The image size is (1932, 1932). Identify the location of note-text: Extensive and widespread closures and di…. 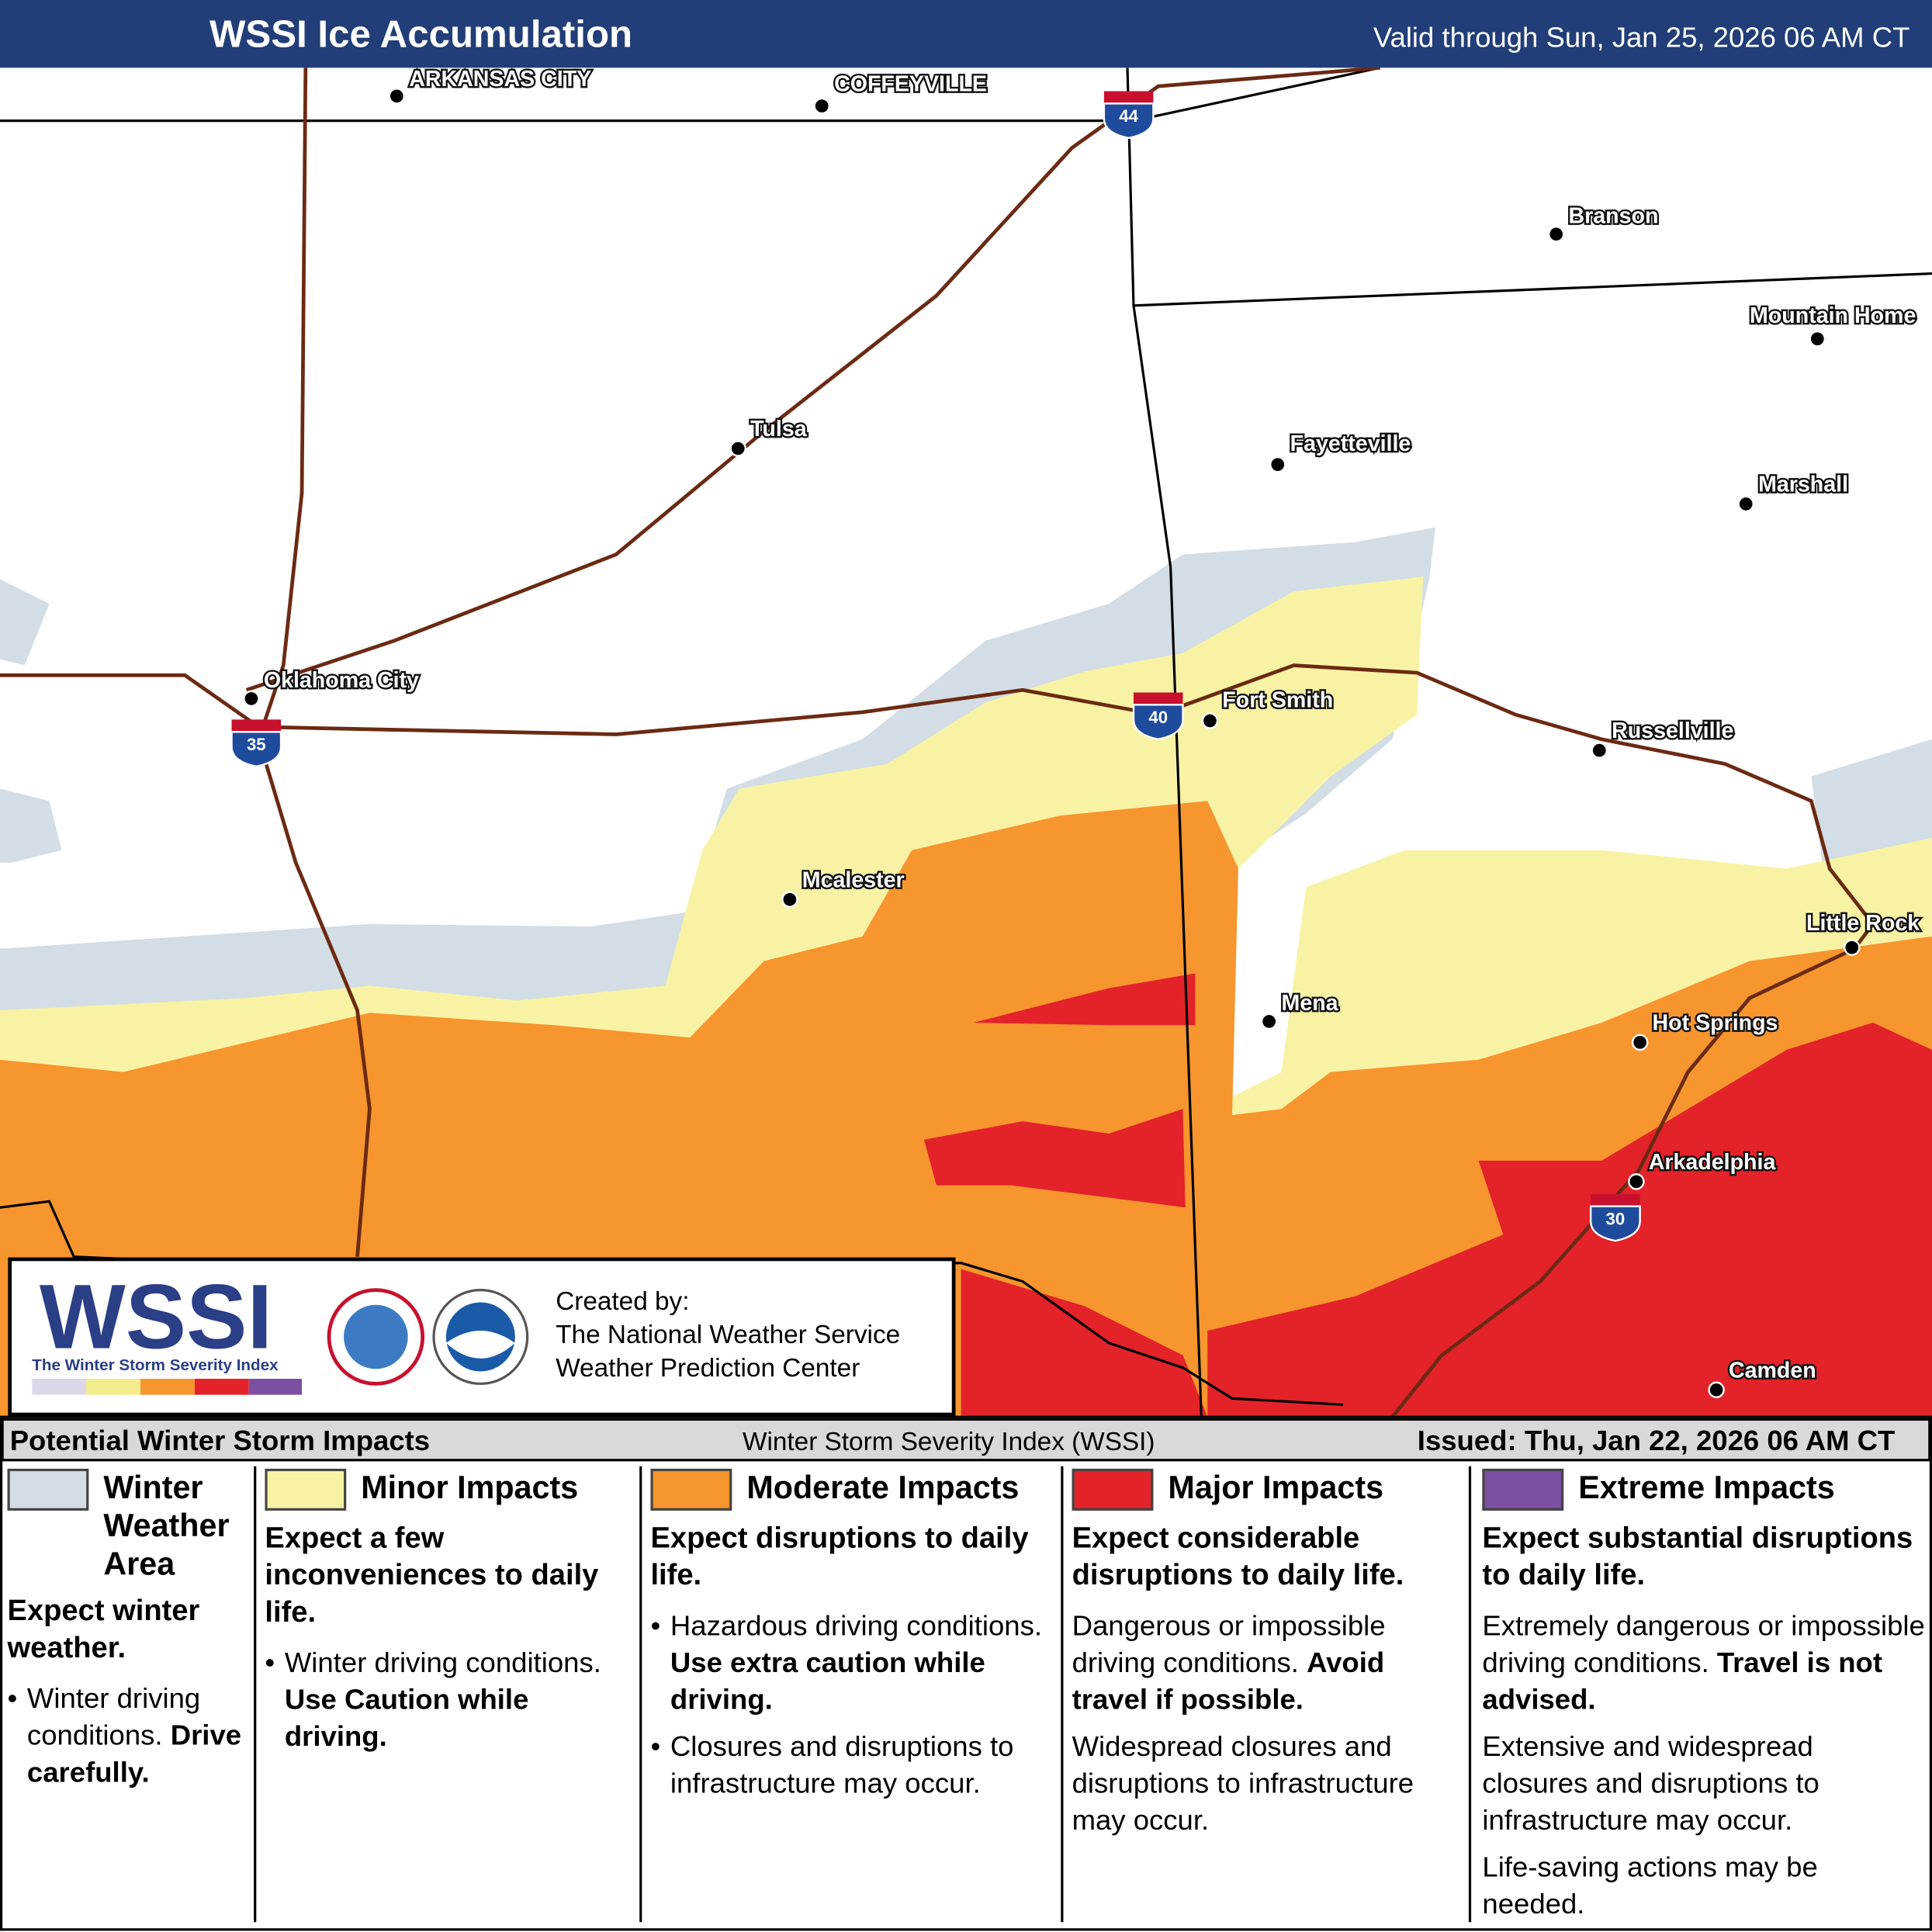
(1650, 1783).